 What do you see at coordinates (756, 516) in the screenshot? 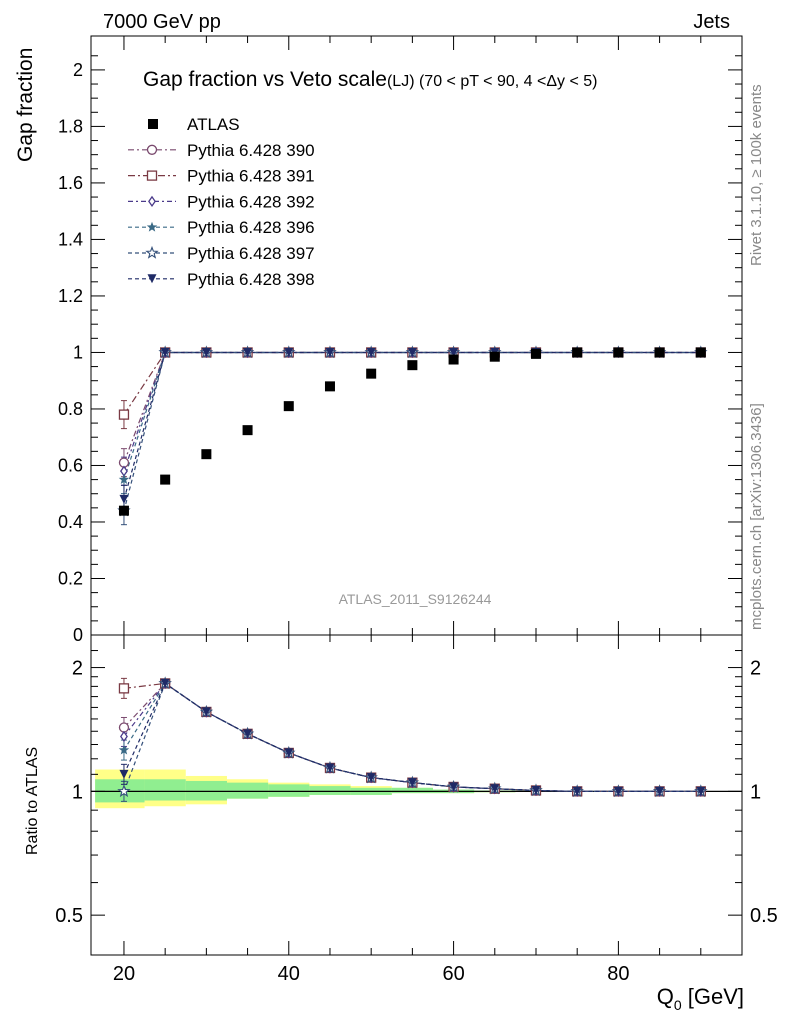
I see `mcplots-label: mcplots.cern.ch [arXiv:1306.3436]` at bounding box center [756, 516].